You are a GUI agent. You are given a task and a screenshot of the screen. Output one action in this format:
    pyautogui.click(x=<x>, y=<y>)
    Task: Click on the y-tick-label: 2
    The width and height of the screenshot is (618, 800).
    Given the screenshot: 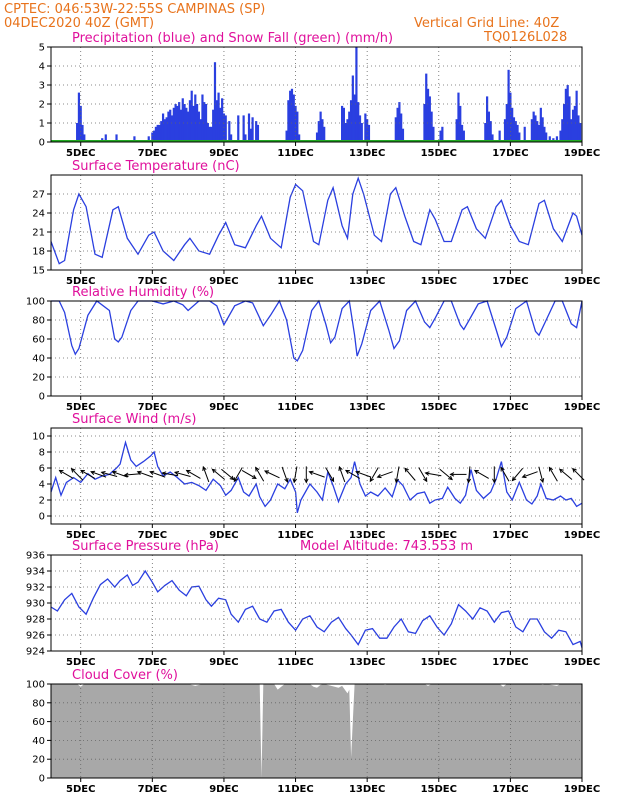 What is the action you would take?
    pyautogui.click(x=42, y=501)
    